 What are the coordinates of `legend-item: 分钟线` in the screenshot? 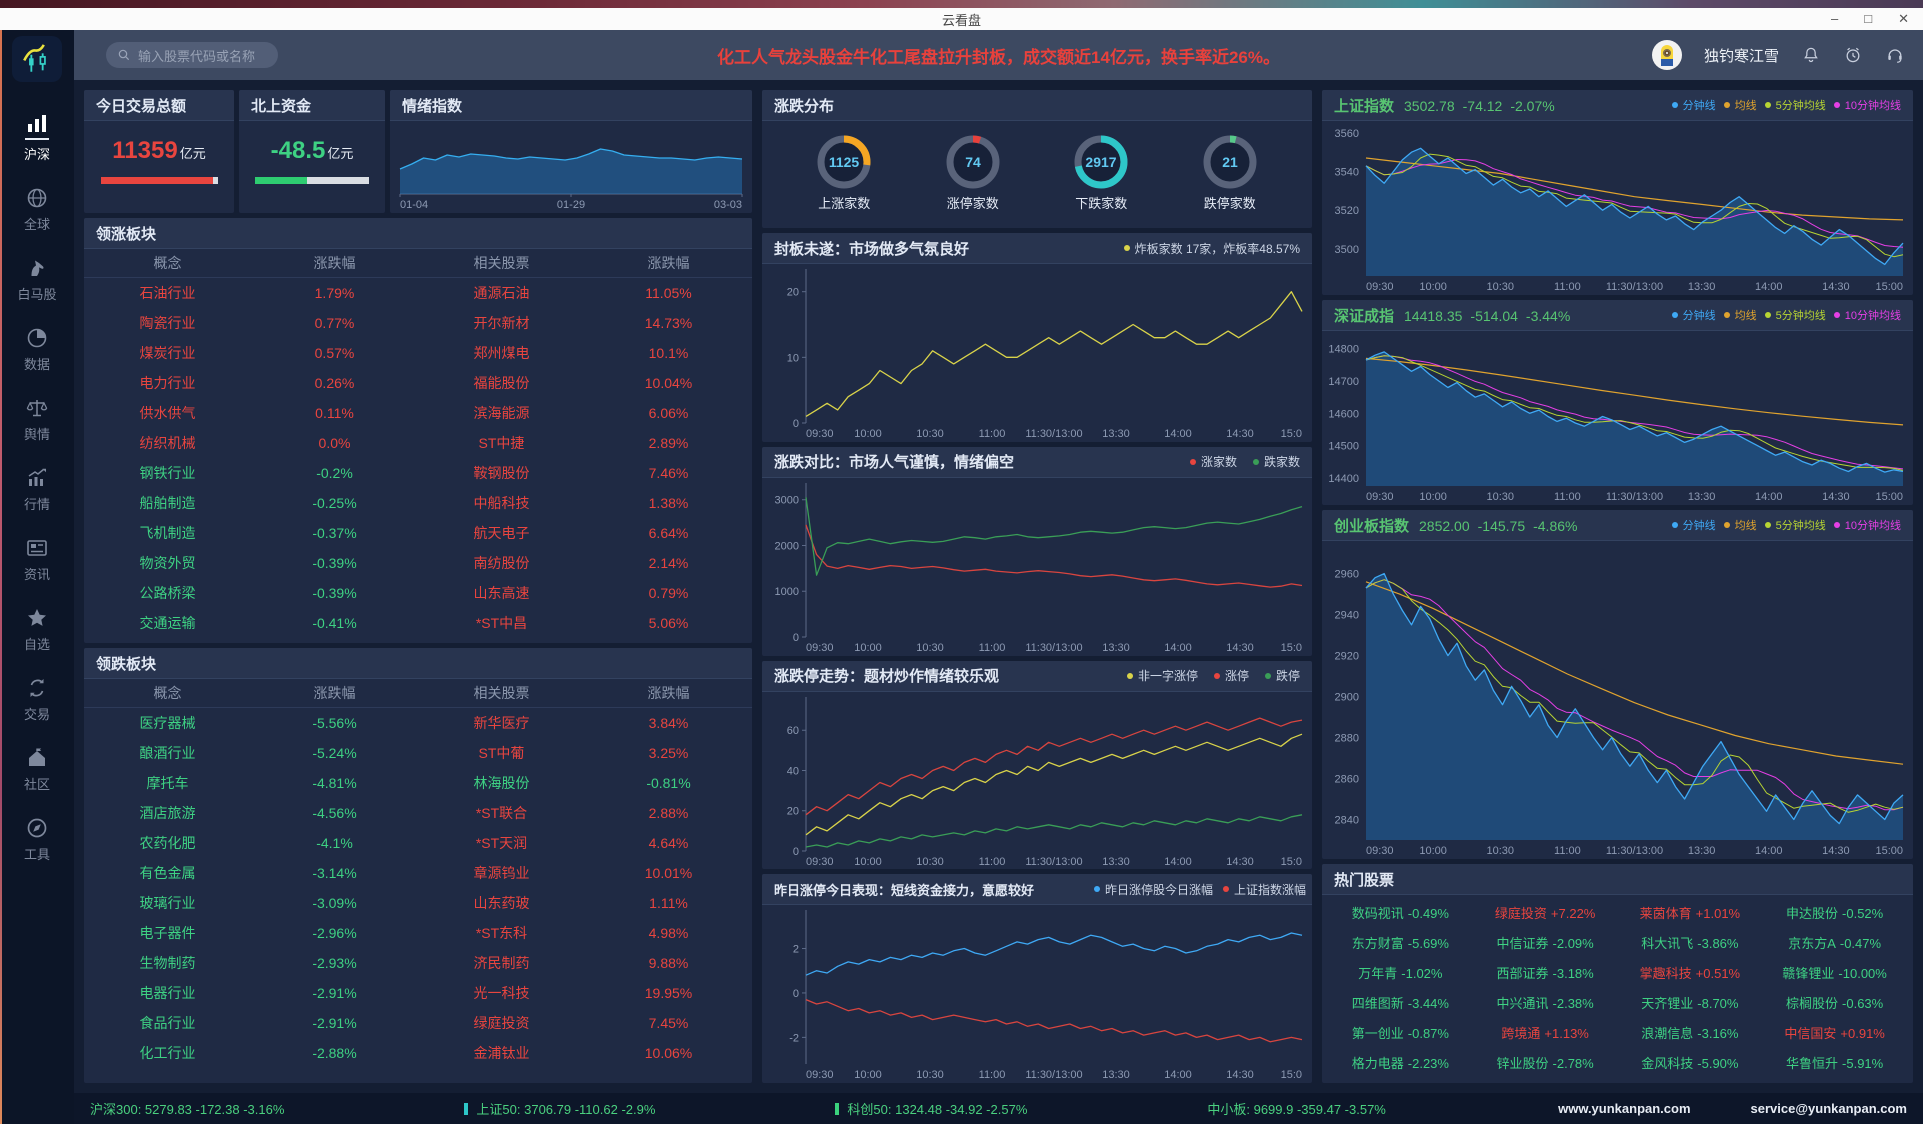 It's located at (1693, 525).